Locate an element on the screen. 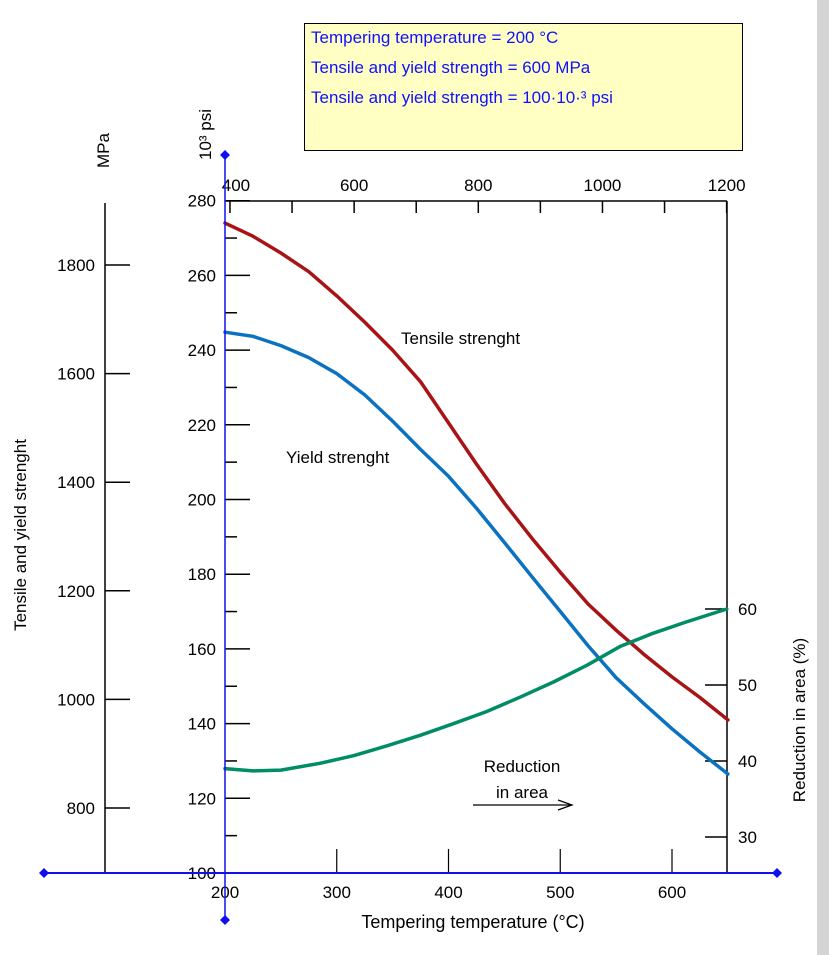 This screenshot has width=829, height=955. percent-axis-title: Reduction in area (%) is located at coordinates (799, 720).